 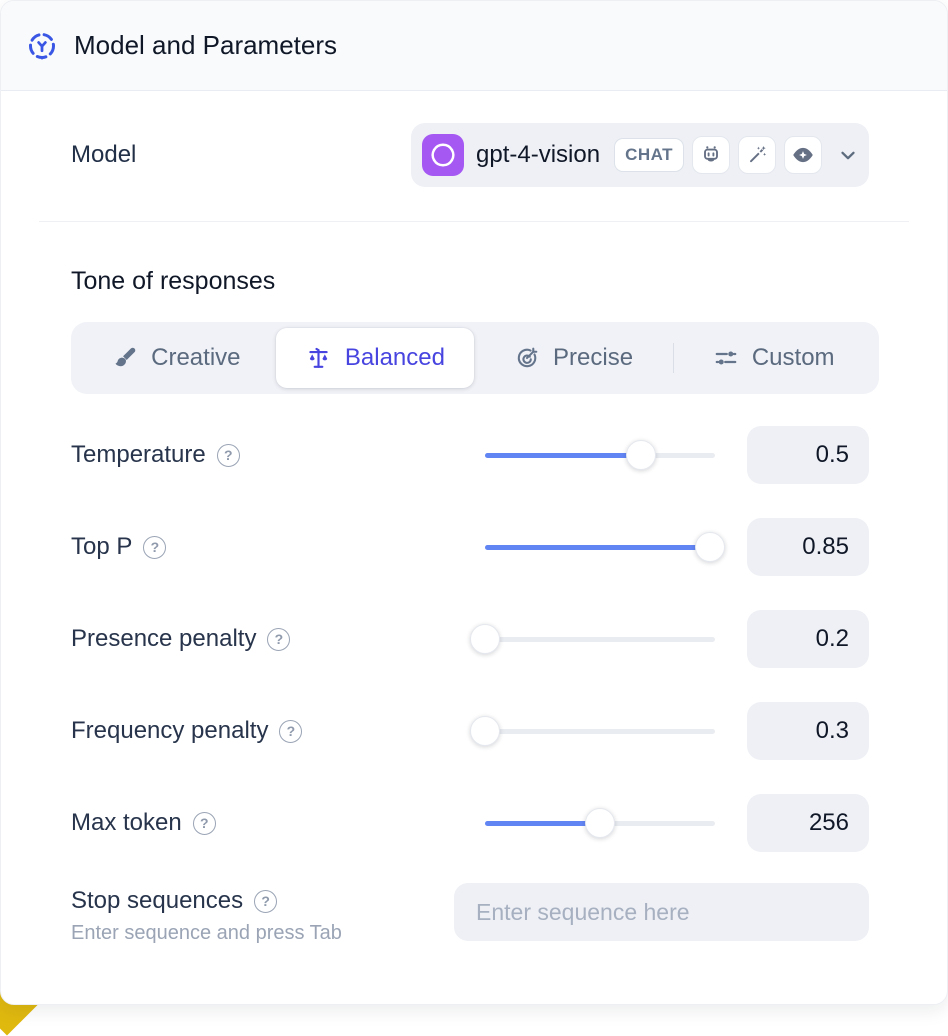 What do you see at coordinates (42, 46) in the screenshot?
I see `model-parameters-icon` at bounding box center [42, 46].